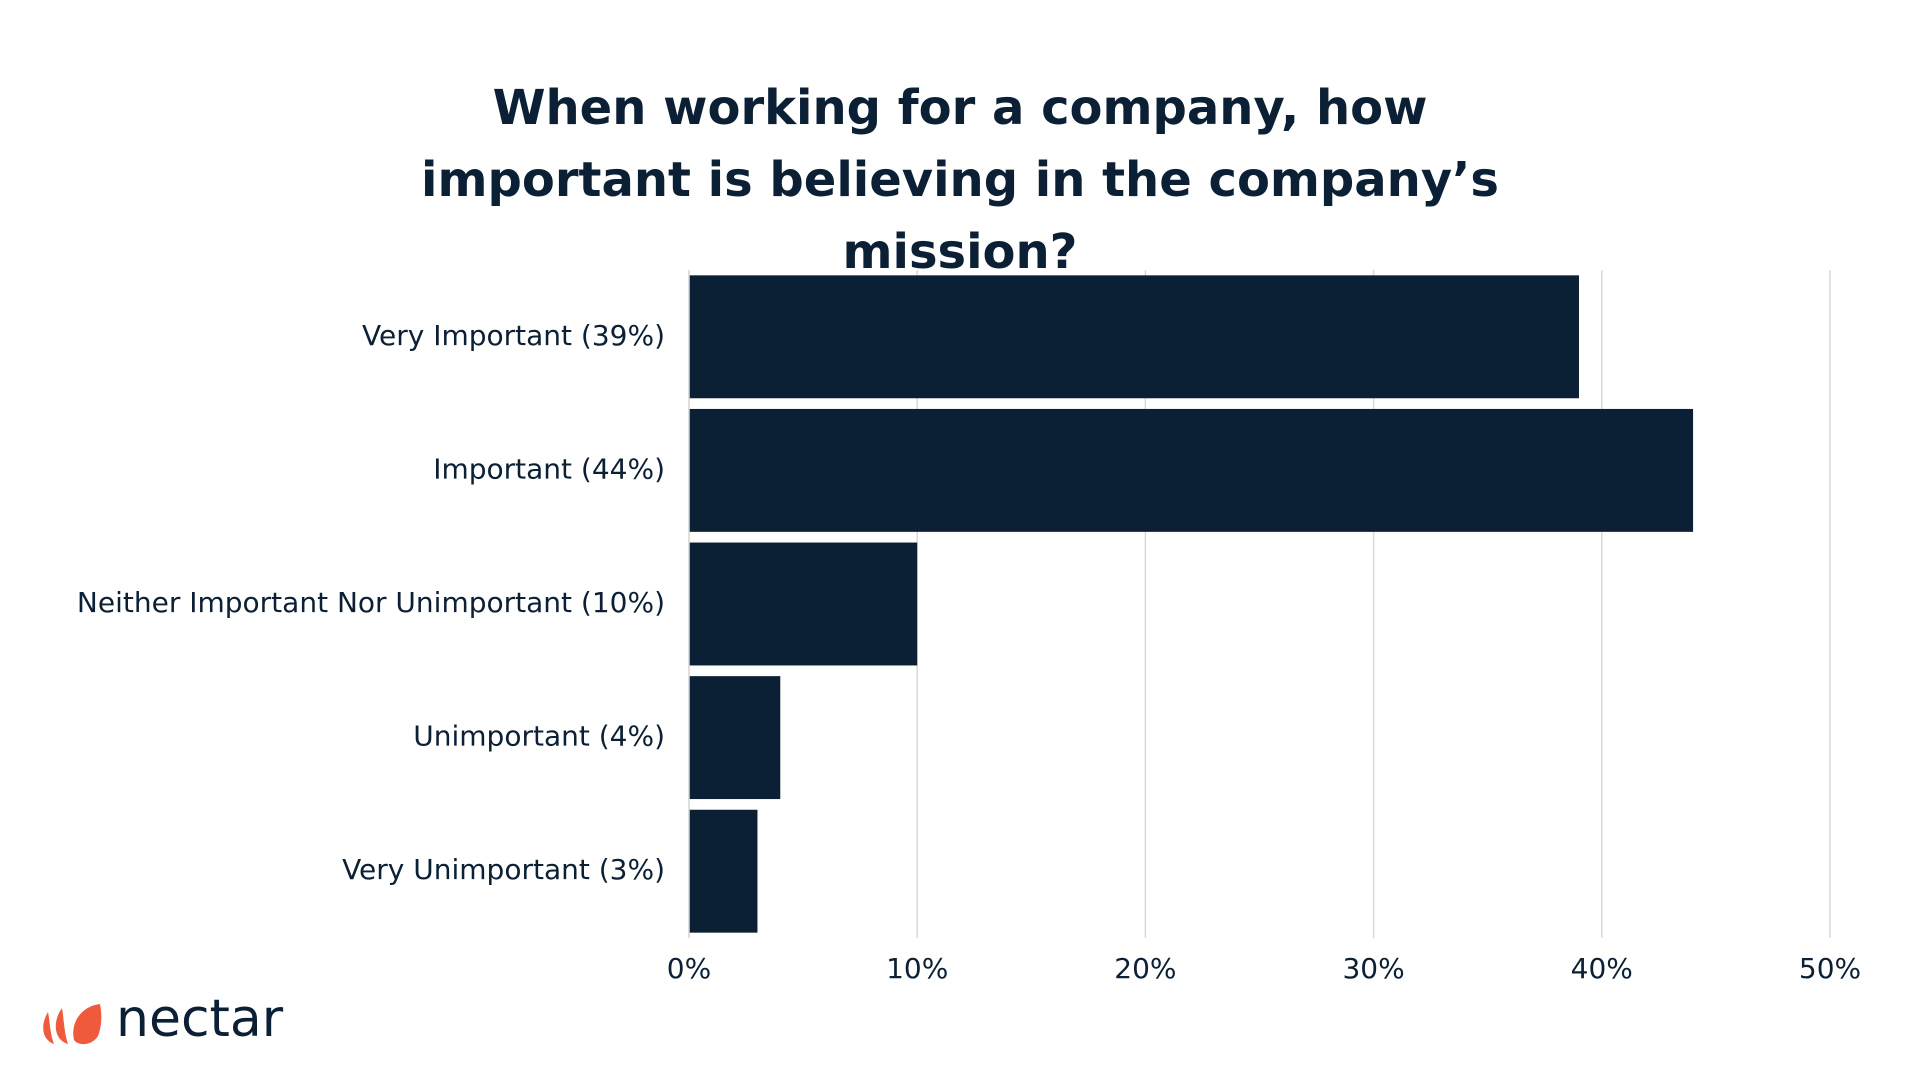 The width and height of the screenshot is (1920, 1080). What do you see at coordinates (549, 468) in the screenshot?
I see `y-tick-label: Important (44%)` at bounding box center [549, 468].